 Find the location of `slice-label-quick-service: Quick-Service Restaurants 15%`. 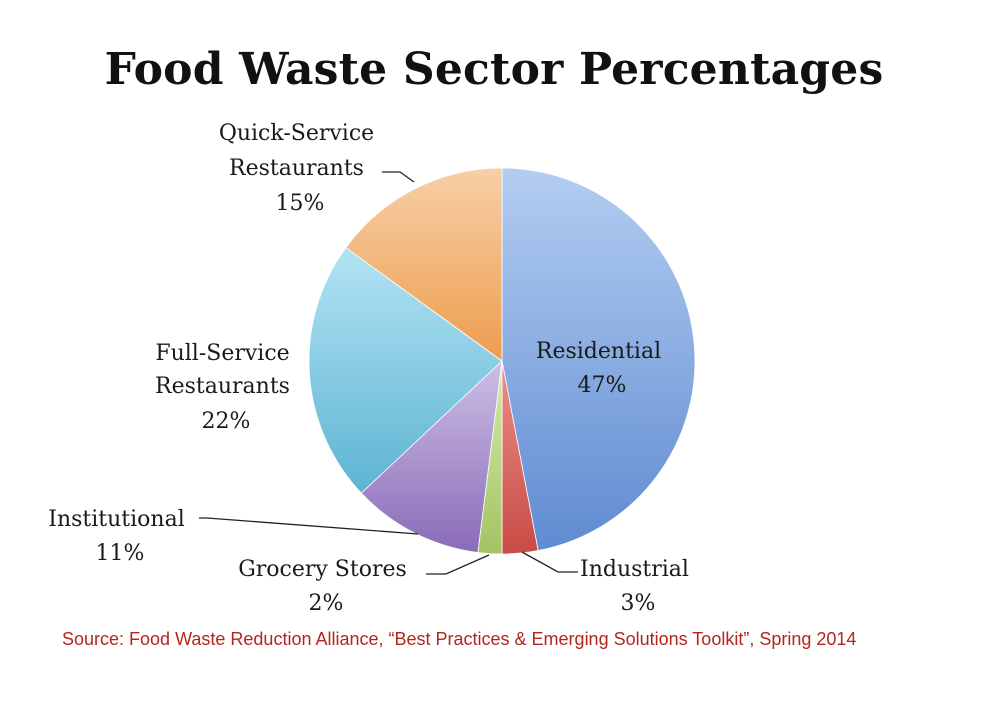

slice-label-quick-service: Quick-Service Restaurants 15% is located at coordinates (300, 168).